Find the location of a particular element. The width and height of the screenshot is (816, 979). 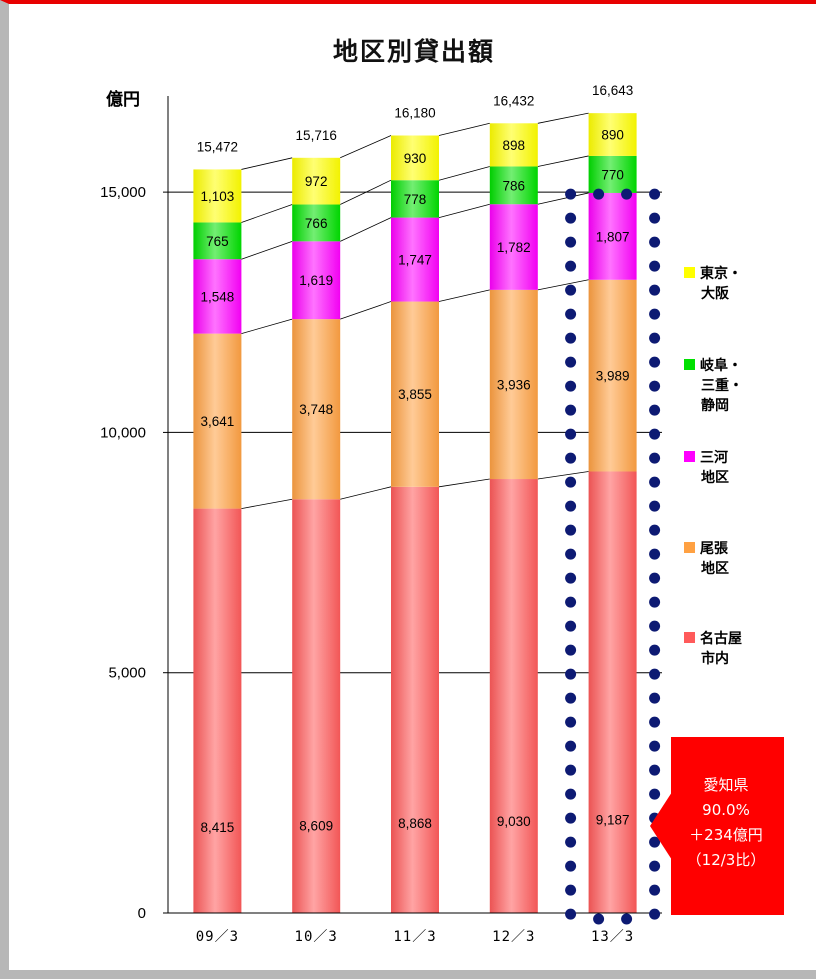

legend-label: 尾張 is located at coordinates (714, 549).